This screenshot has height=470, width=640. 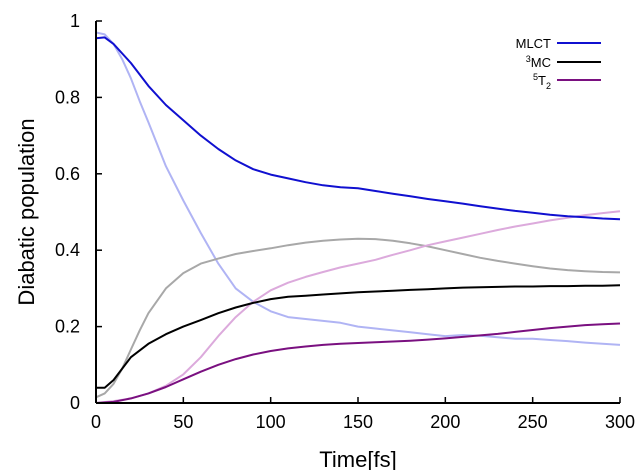 What do you see at coordinates (67, 174) in the screenshot?
I see `y-tick-label: 0.6` at bounding box center [67, 174].